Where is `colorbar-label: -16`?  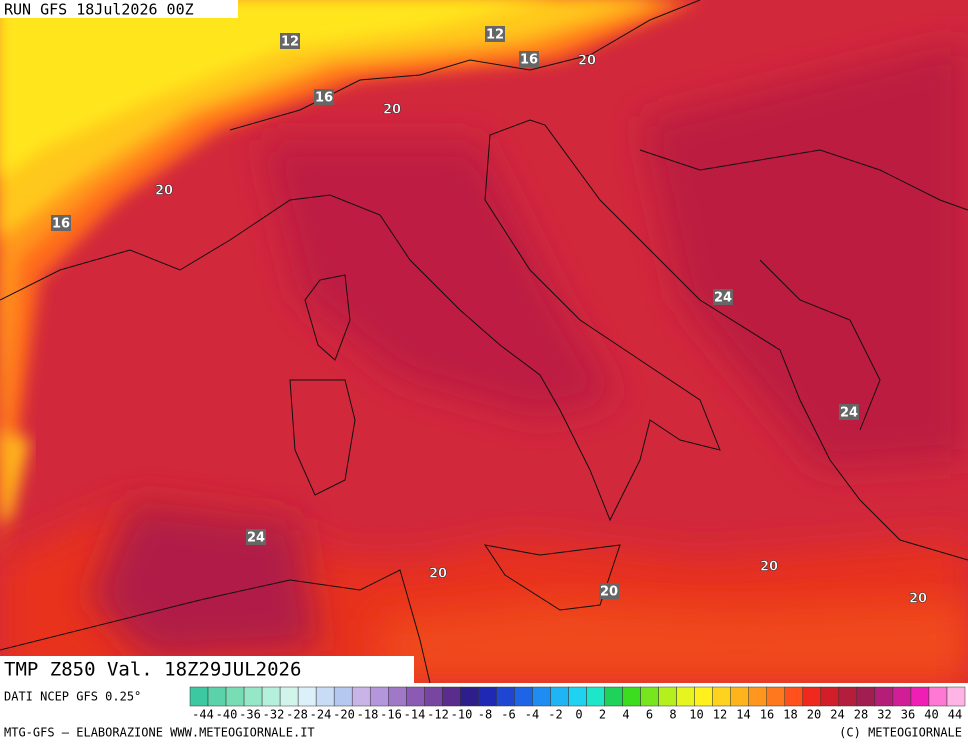
colorbar-label: -16 is located at coordinates (391, 715).